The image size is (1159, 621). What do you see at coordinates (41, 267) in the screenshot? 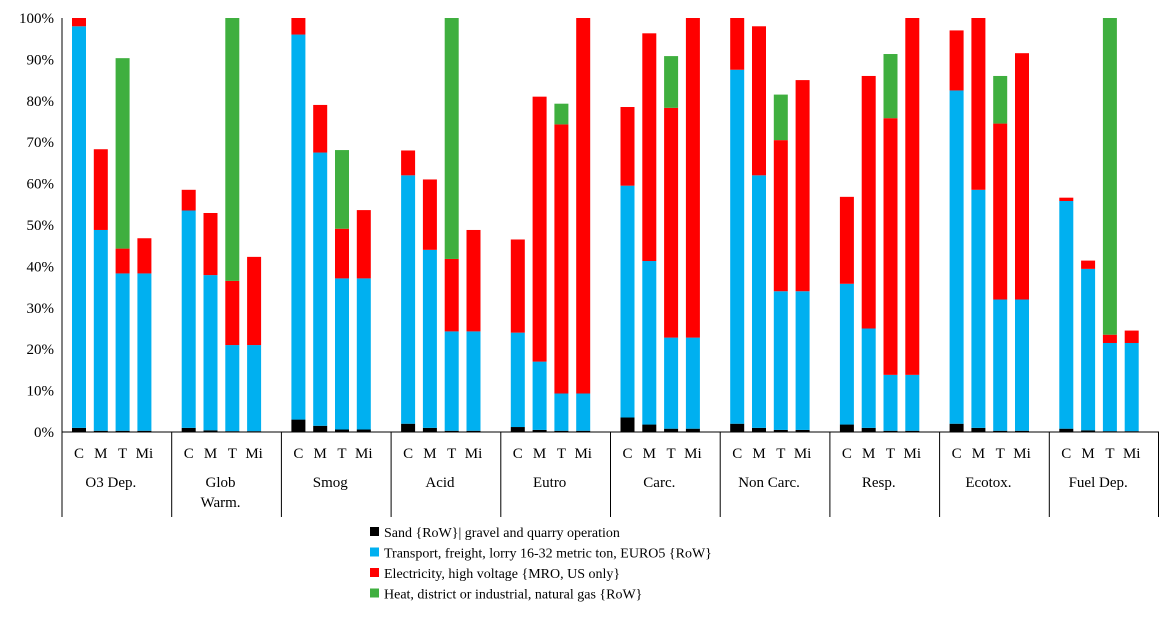
I see `y-tick-label: 40%` at bounding box center [41, 267].